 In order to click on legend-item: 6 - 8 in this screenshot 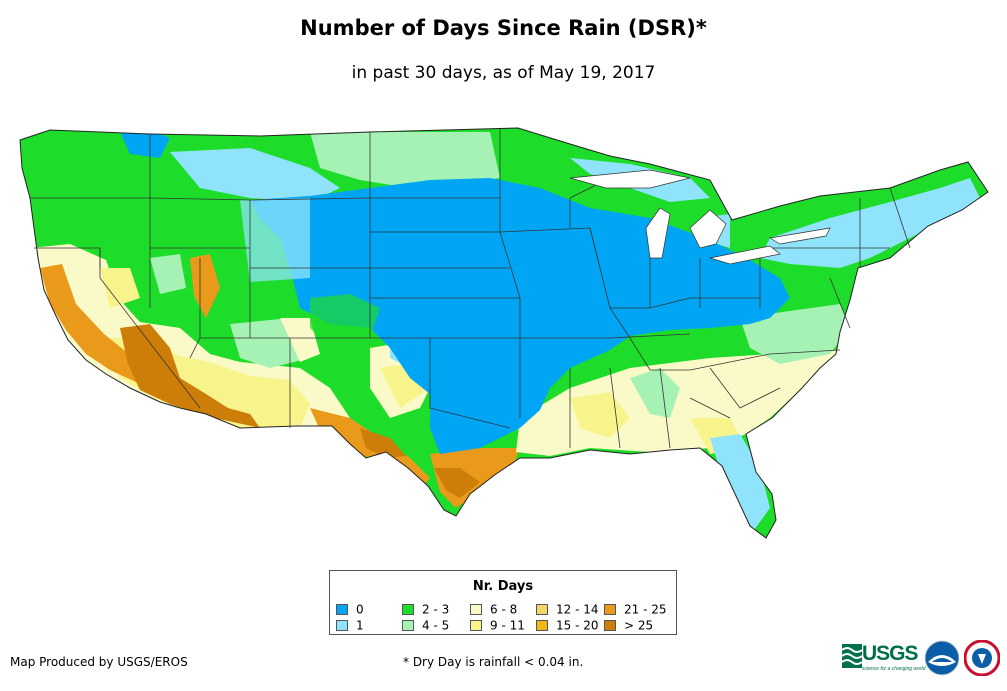, I will do `click(493, 610)`.